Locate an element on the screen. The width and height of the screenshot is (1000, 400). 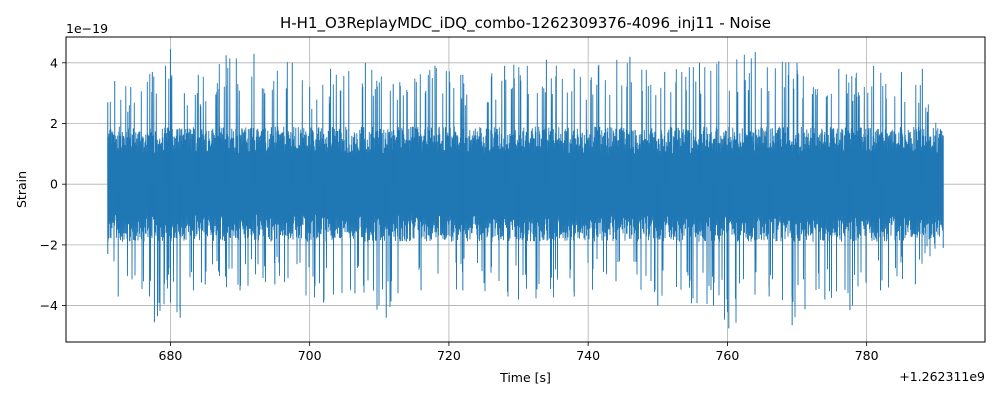
x-tick-label: 720 is located at coordinates (449, 355).